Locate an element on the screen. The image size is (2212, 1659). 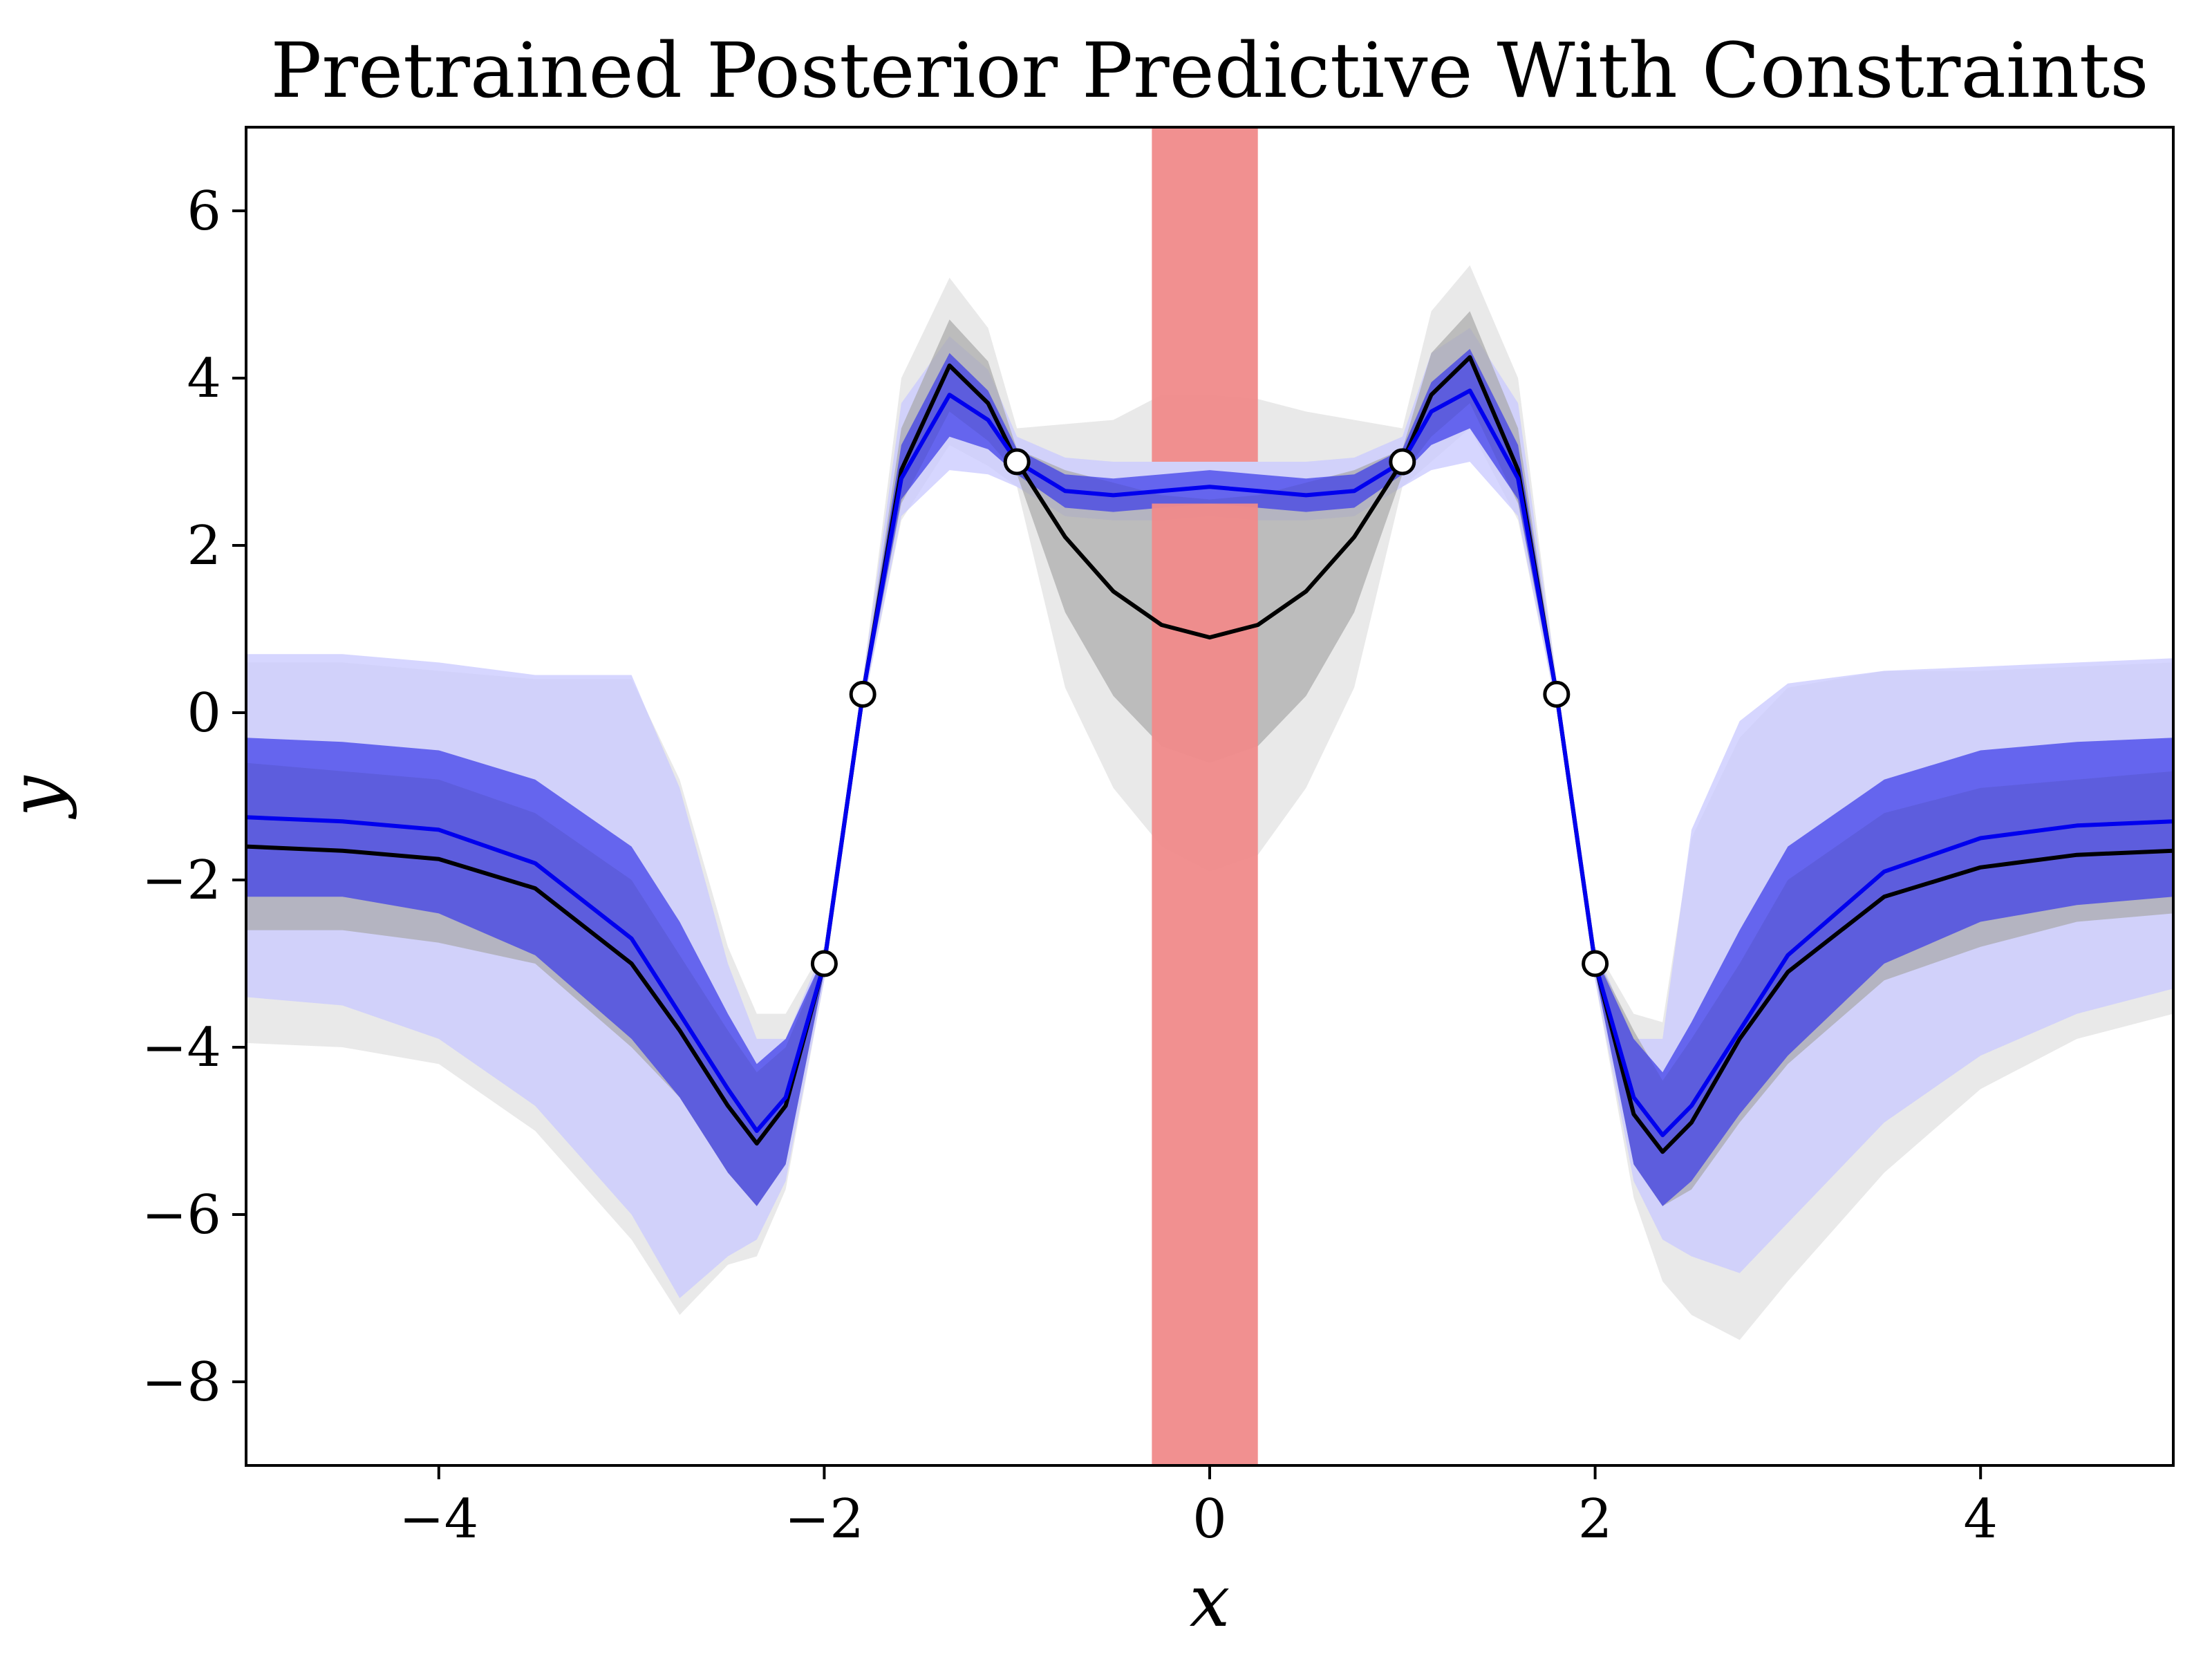
y-tick-label: 4 is located at coordinates (204, 379).